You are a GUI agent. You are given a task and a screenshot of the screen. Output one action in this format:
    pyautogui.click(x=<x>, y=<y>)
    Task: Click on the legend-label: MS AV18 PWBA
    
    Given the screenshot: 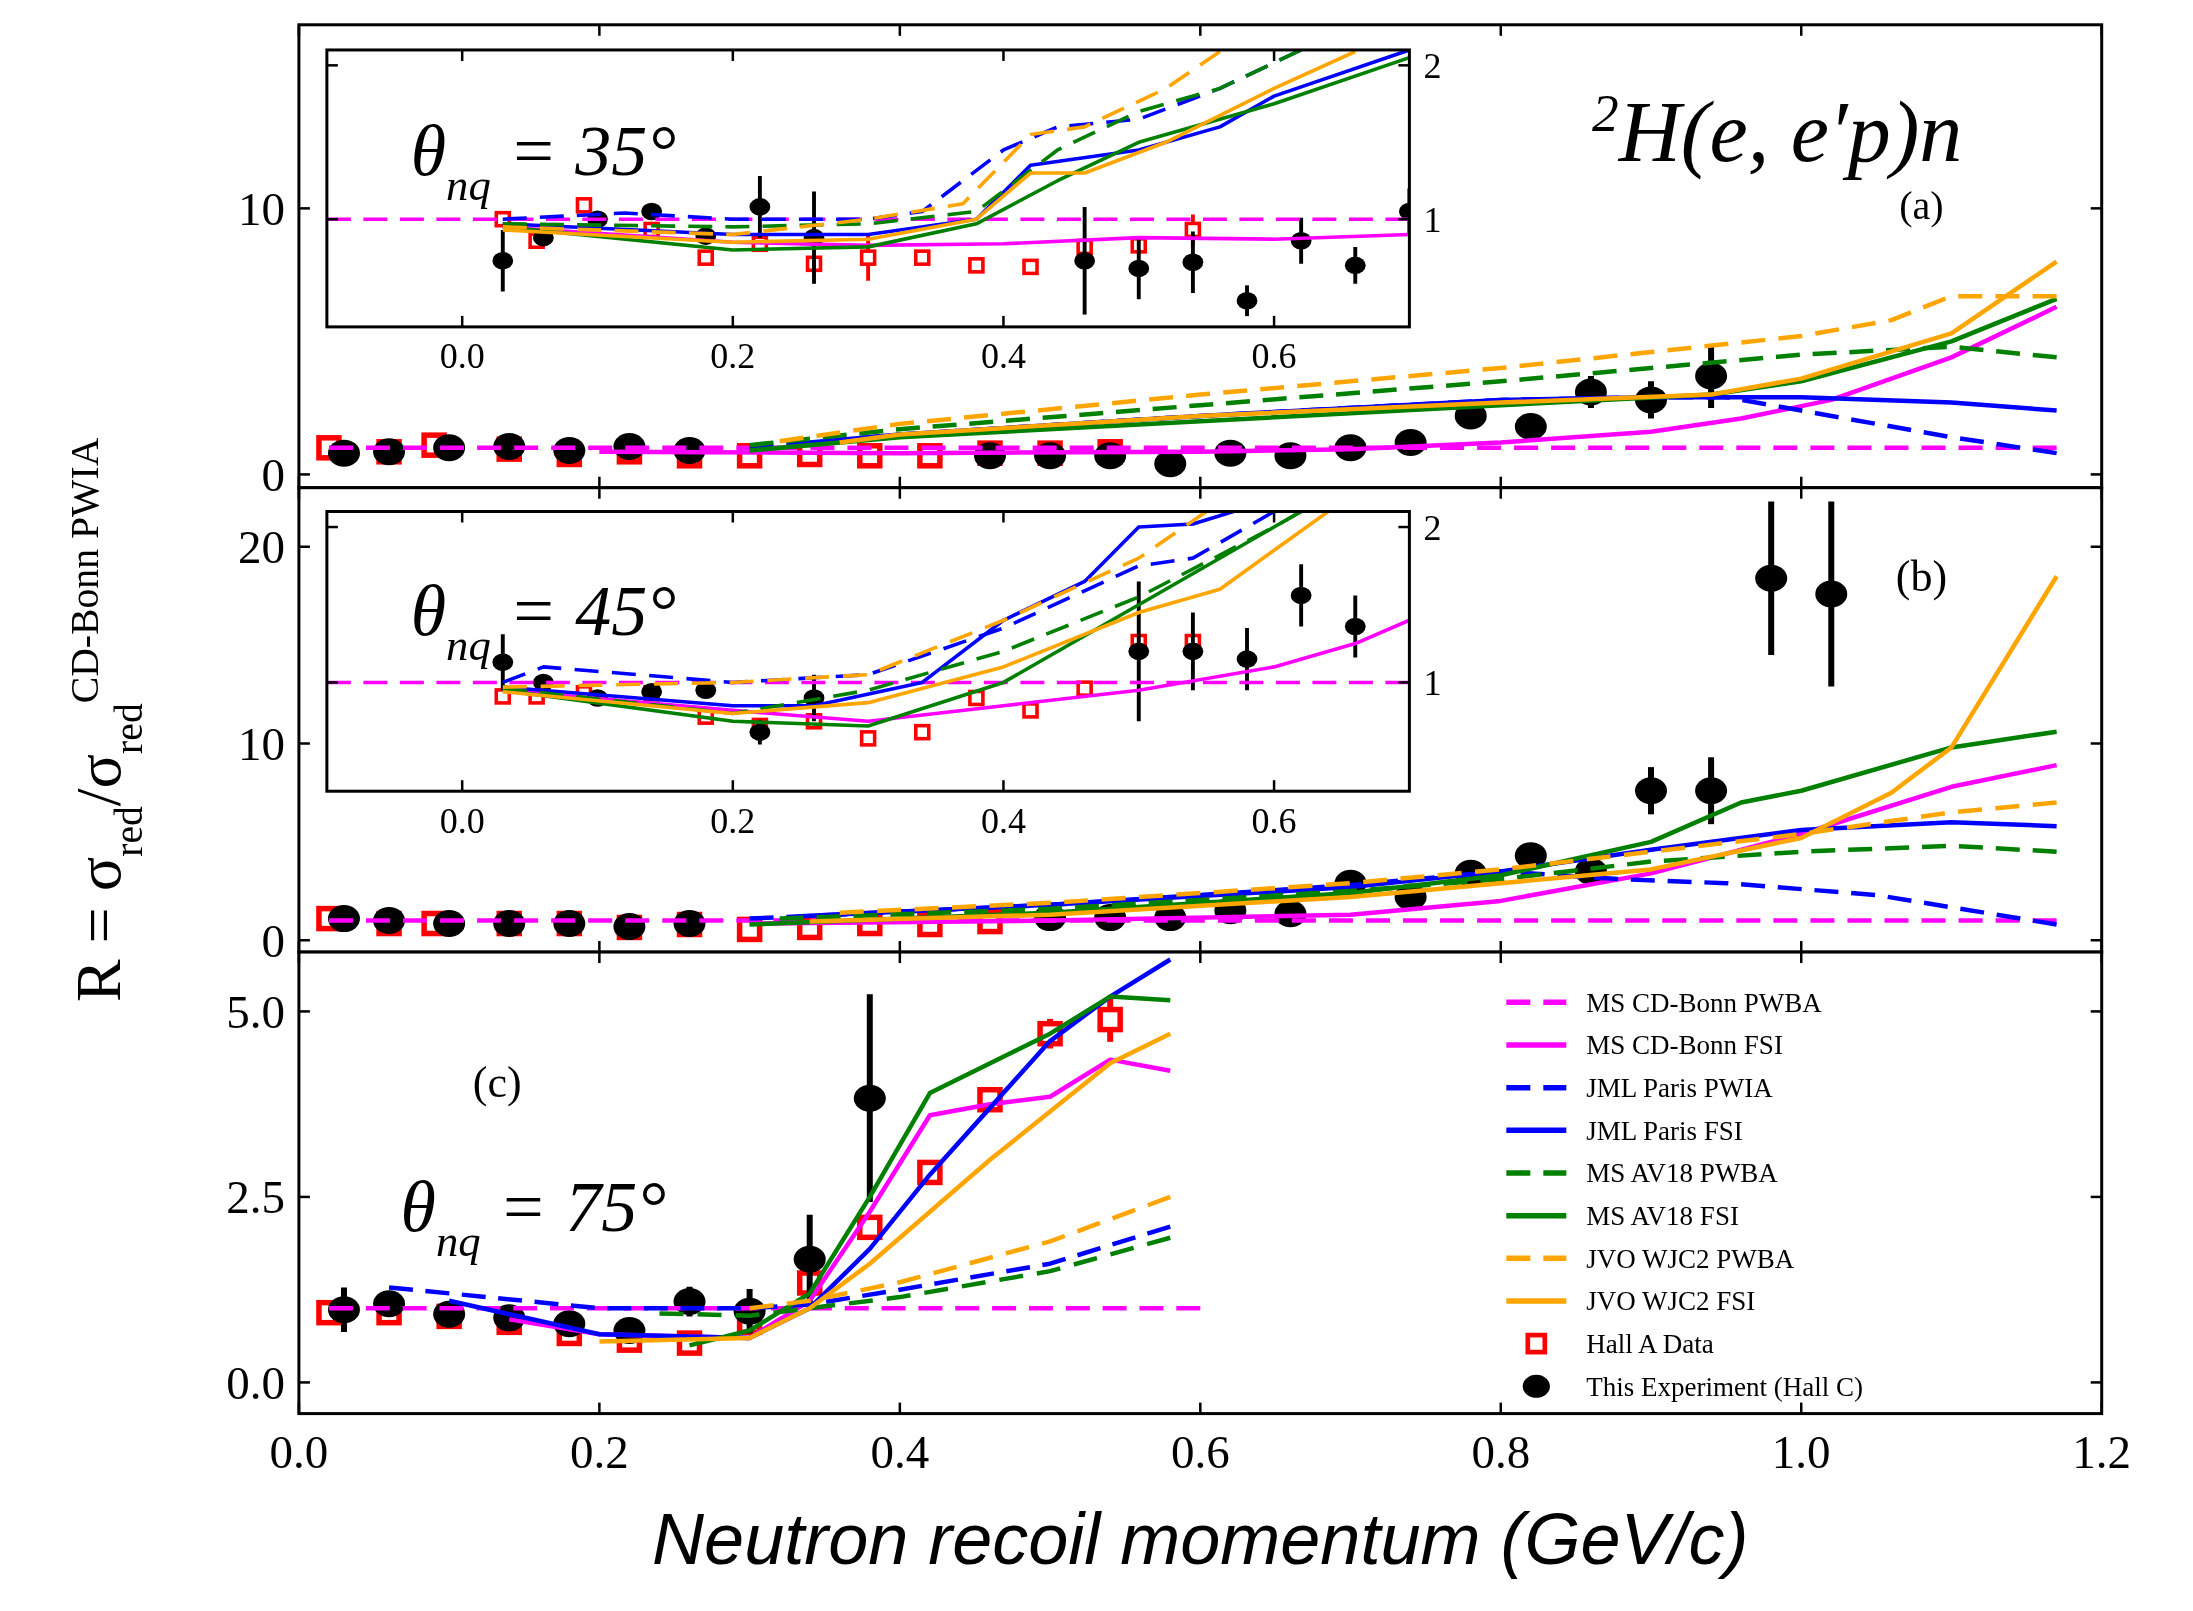 What is the action you would take?
    pyautogui.click(x=1682, y=1173)
    